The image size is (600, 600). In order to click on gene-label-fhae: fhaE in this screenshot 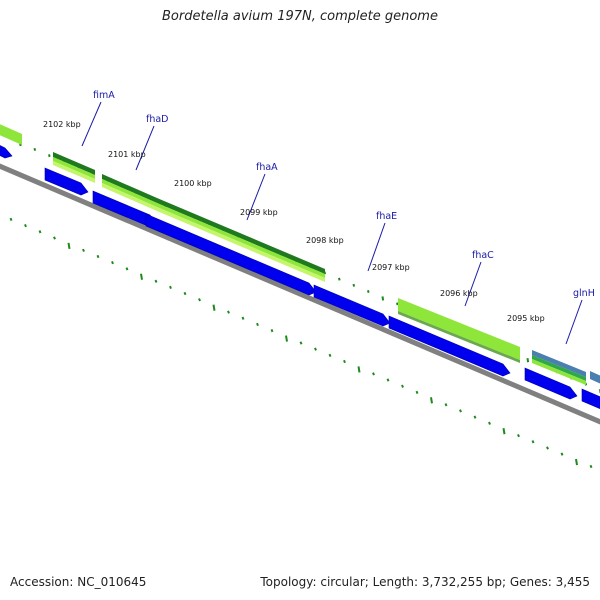, I will do `click(386, 216)`.